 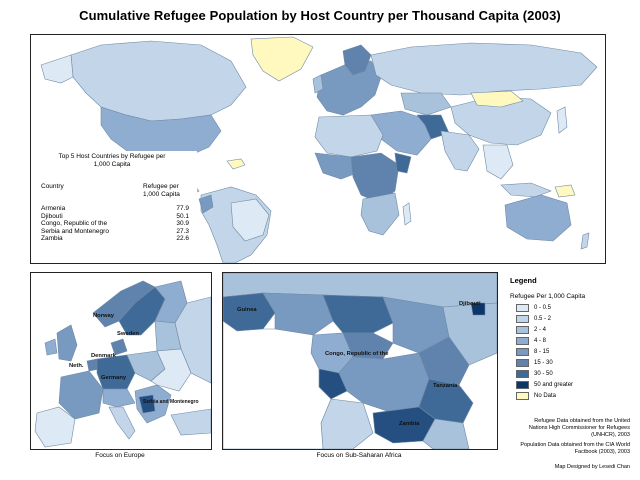 What do you see at coordinates (119, 398) in the screenshot?
I see `alps-shape` at bounding box center [119, 398].